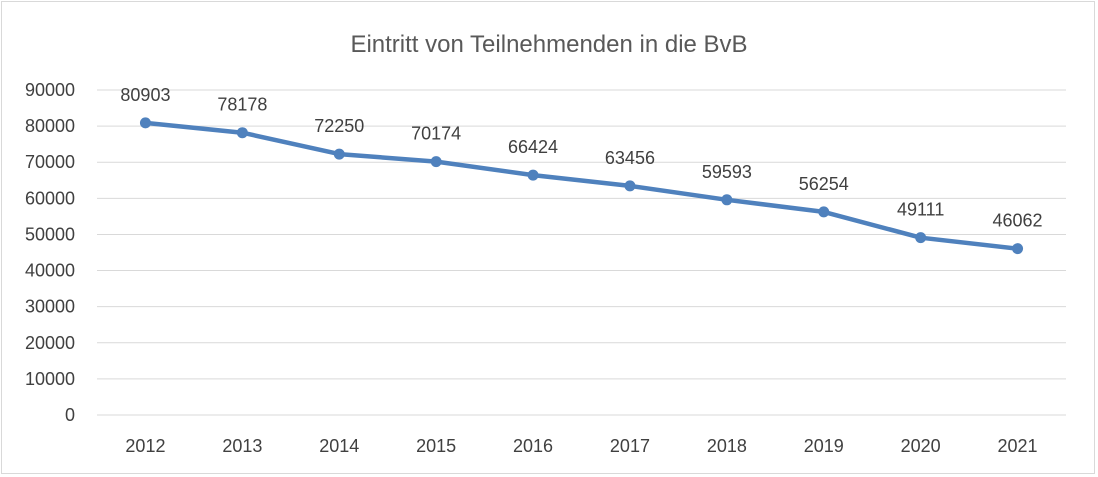 Image resolution: width=1098 pixels, height=477 pixels. I want to click on y-tick-label-40000: 40000, so click(50, 271).